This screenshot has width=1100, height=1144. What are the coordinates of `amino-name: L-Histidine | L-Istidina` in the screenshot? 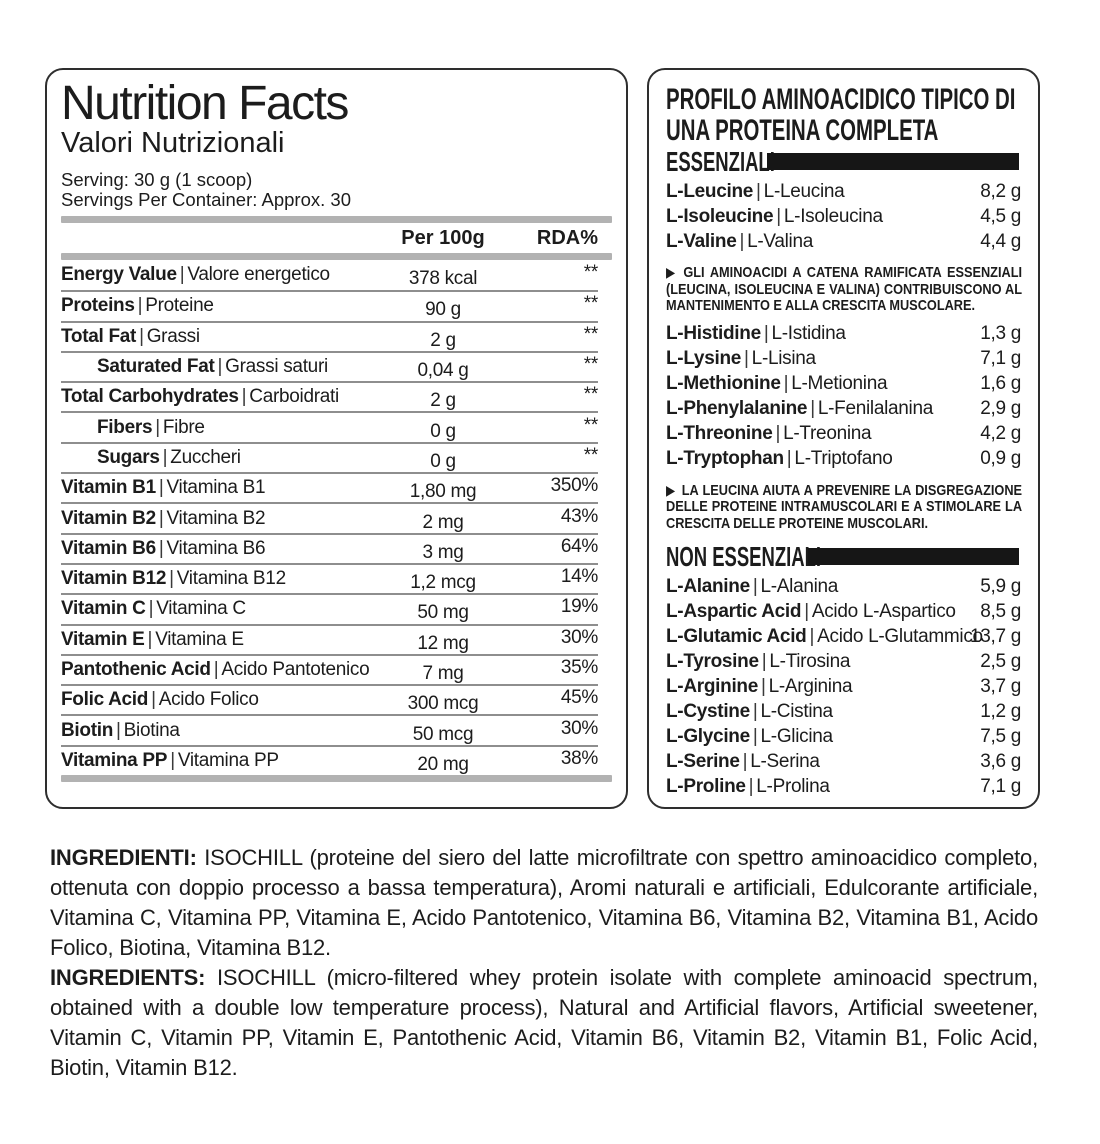 It's located at (823, 334).